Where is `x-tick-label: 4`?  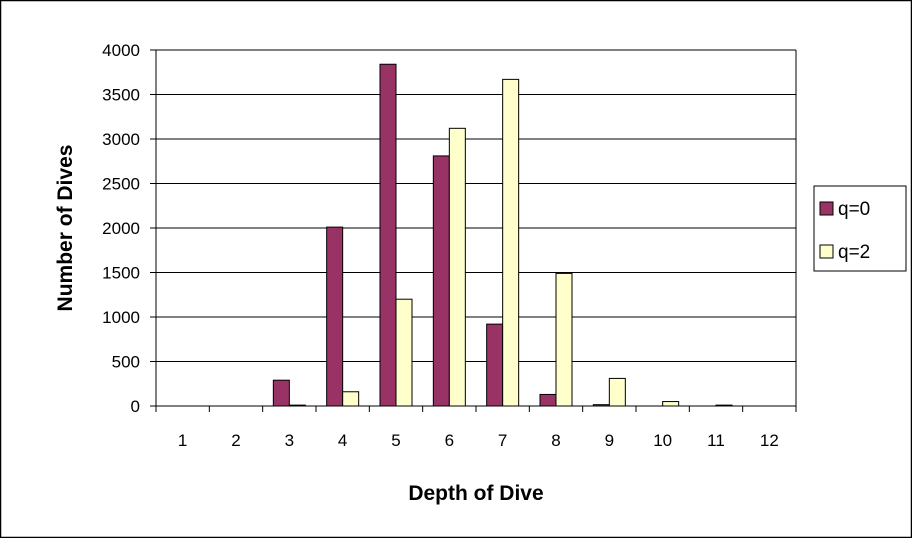
x-tick-label: 4 is located at coordinates (342, 440).